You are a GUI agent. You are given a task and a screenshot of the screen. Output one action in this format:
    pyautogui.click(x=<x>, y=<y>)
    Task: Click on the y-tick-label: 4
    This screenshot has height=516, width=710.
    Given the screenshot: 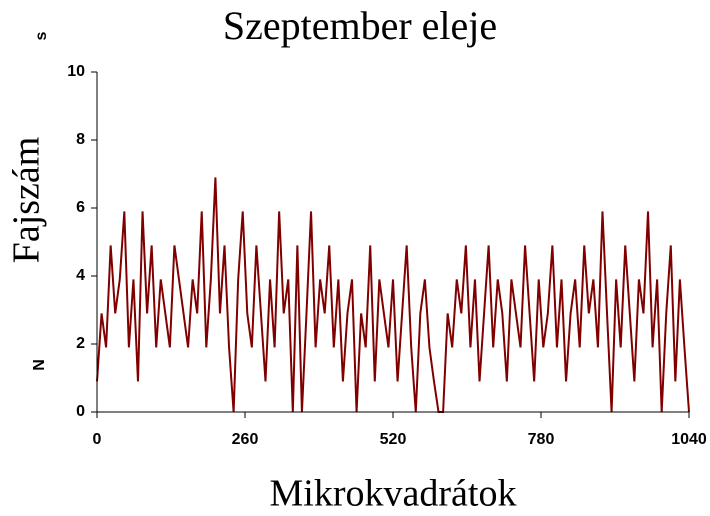 What is the action you would take?
    pyautogui.click(x=80, y=275)
    